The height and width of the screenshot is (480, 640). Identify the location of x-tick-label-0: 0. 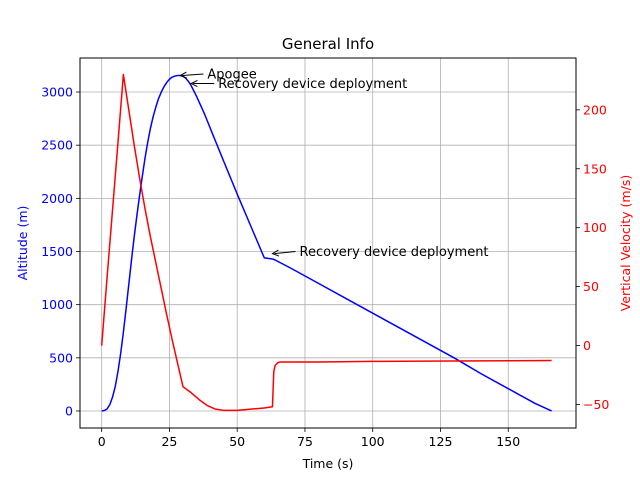
(102, 441).